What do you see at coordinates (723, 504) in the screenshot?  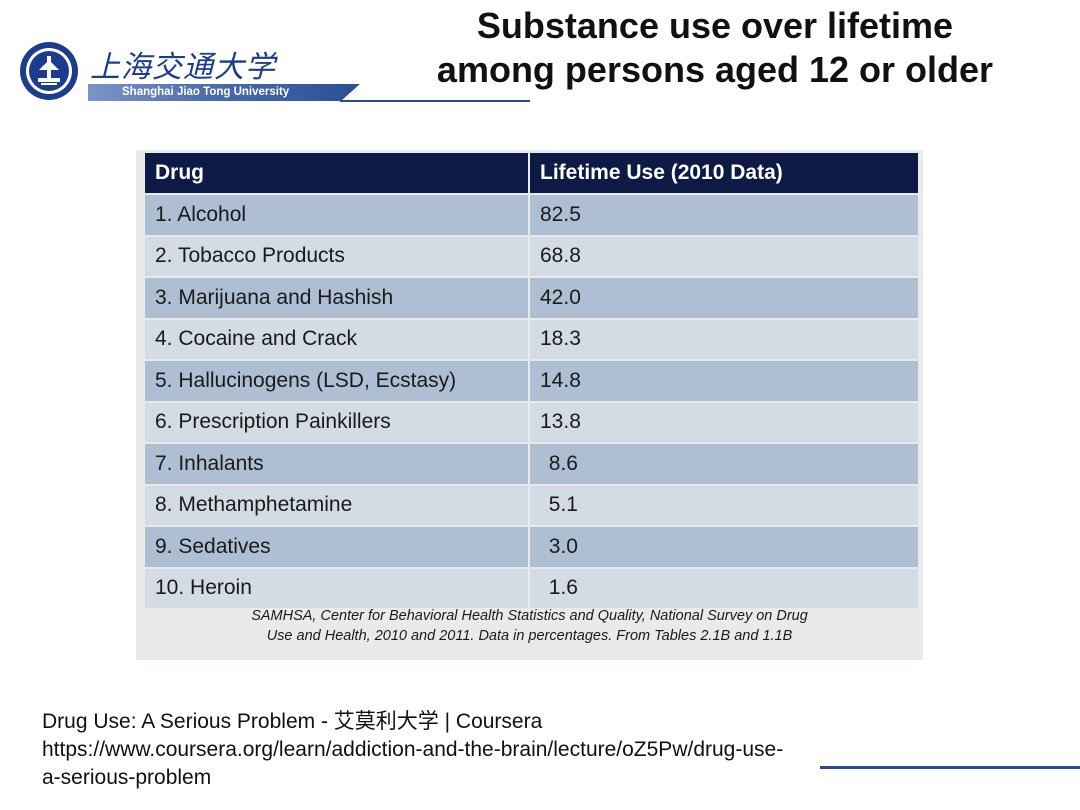 I see `lifetime-use-value: 5.1` at bounding box center [723, 504].